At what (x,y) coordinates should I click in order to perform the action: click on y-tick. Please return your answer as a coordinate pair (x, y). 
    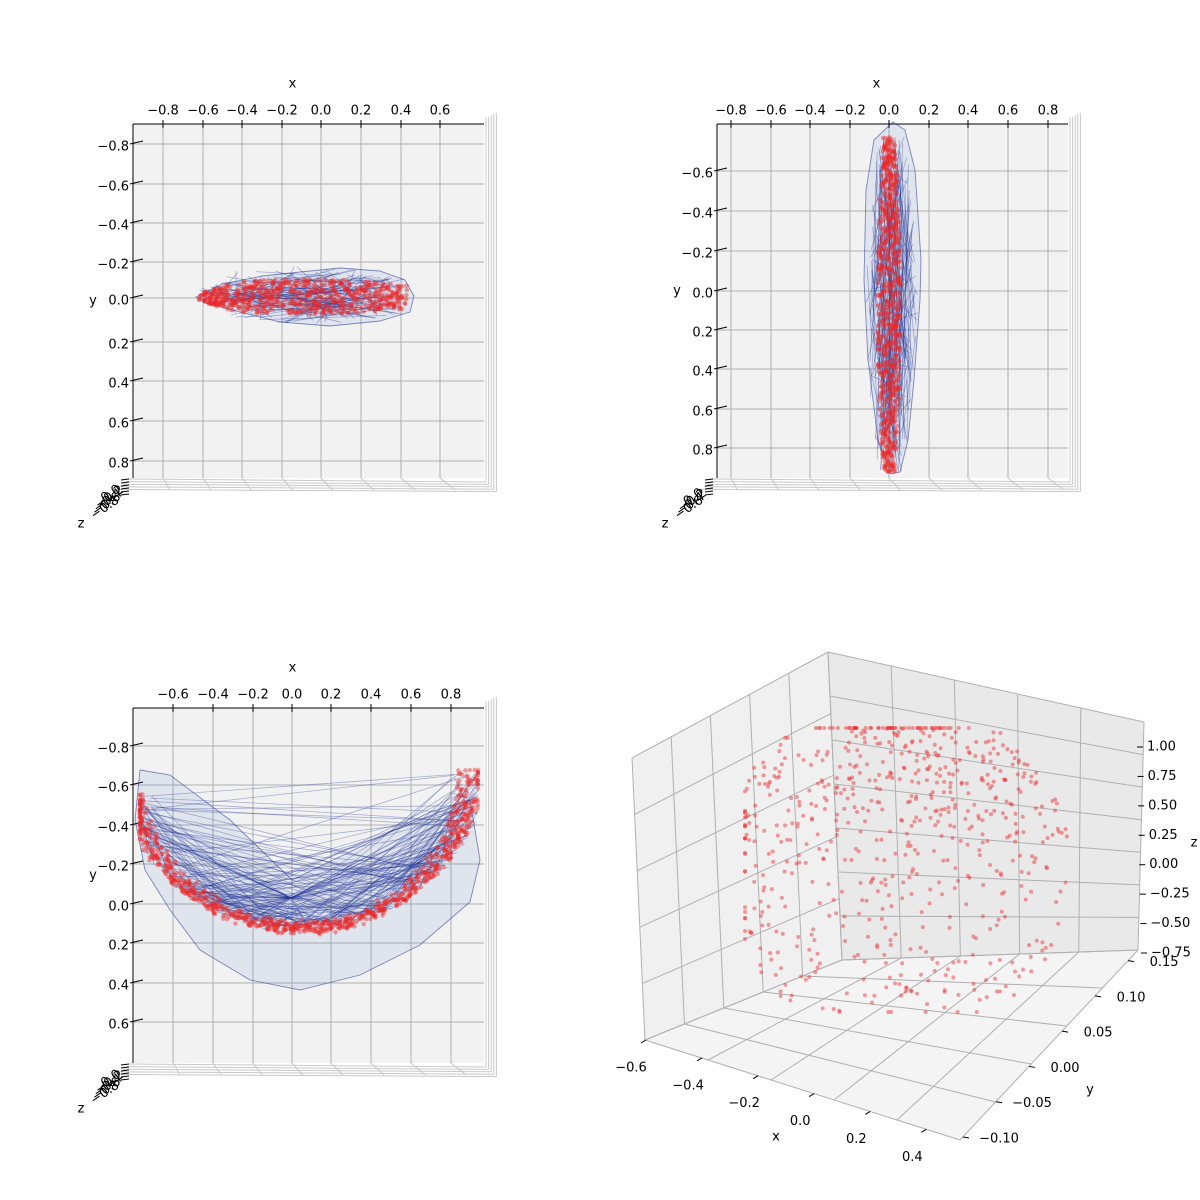
    Looking at the image, I should click on (720, 367).